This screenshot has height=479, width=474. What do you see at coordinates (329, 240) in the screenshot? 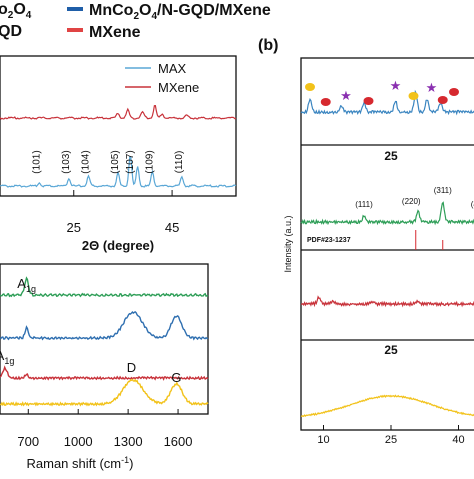
I see `xrd-right-ref-label: PDF#23-1237` at bounding box center [329, 240].